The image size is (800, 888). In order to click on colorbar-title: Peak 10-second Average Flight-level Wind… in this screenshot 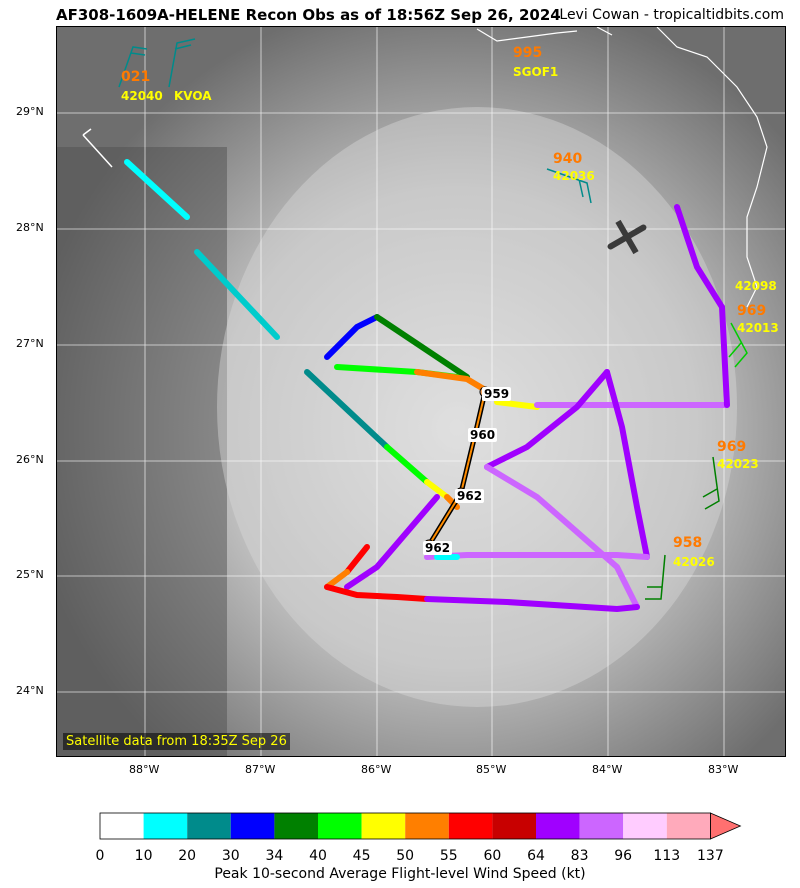, I will do `click(400, 874)`.